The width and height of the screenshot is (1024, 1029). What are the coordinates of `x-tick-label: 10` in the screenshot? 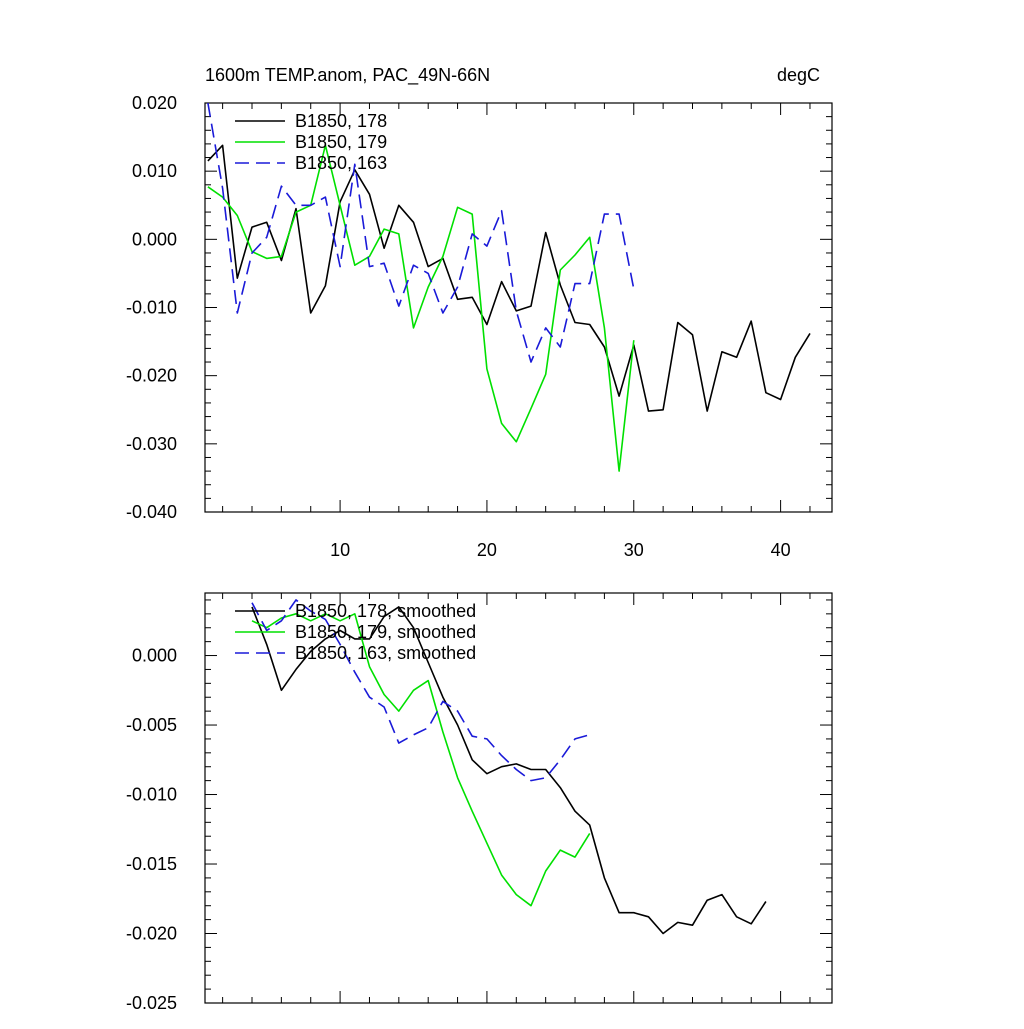 It's located at (340, 550).